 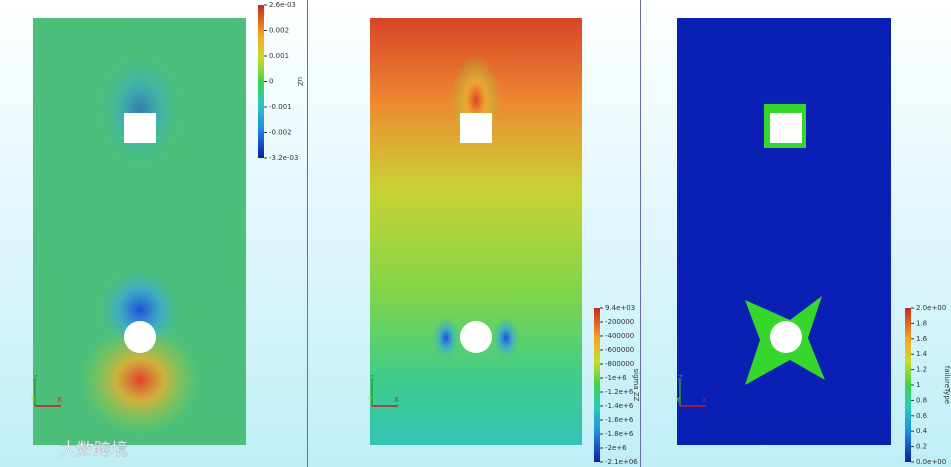 What do you see at coordinates (921, 323) in the screenshot?
I see `colorbar-tick-label: 1.8` at bounding box center [921, 323].